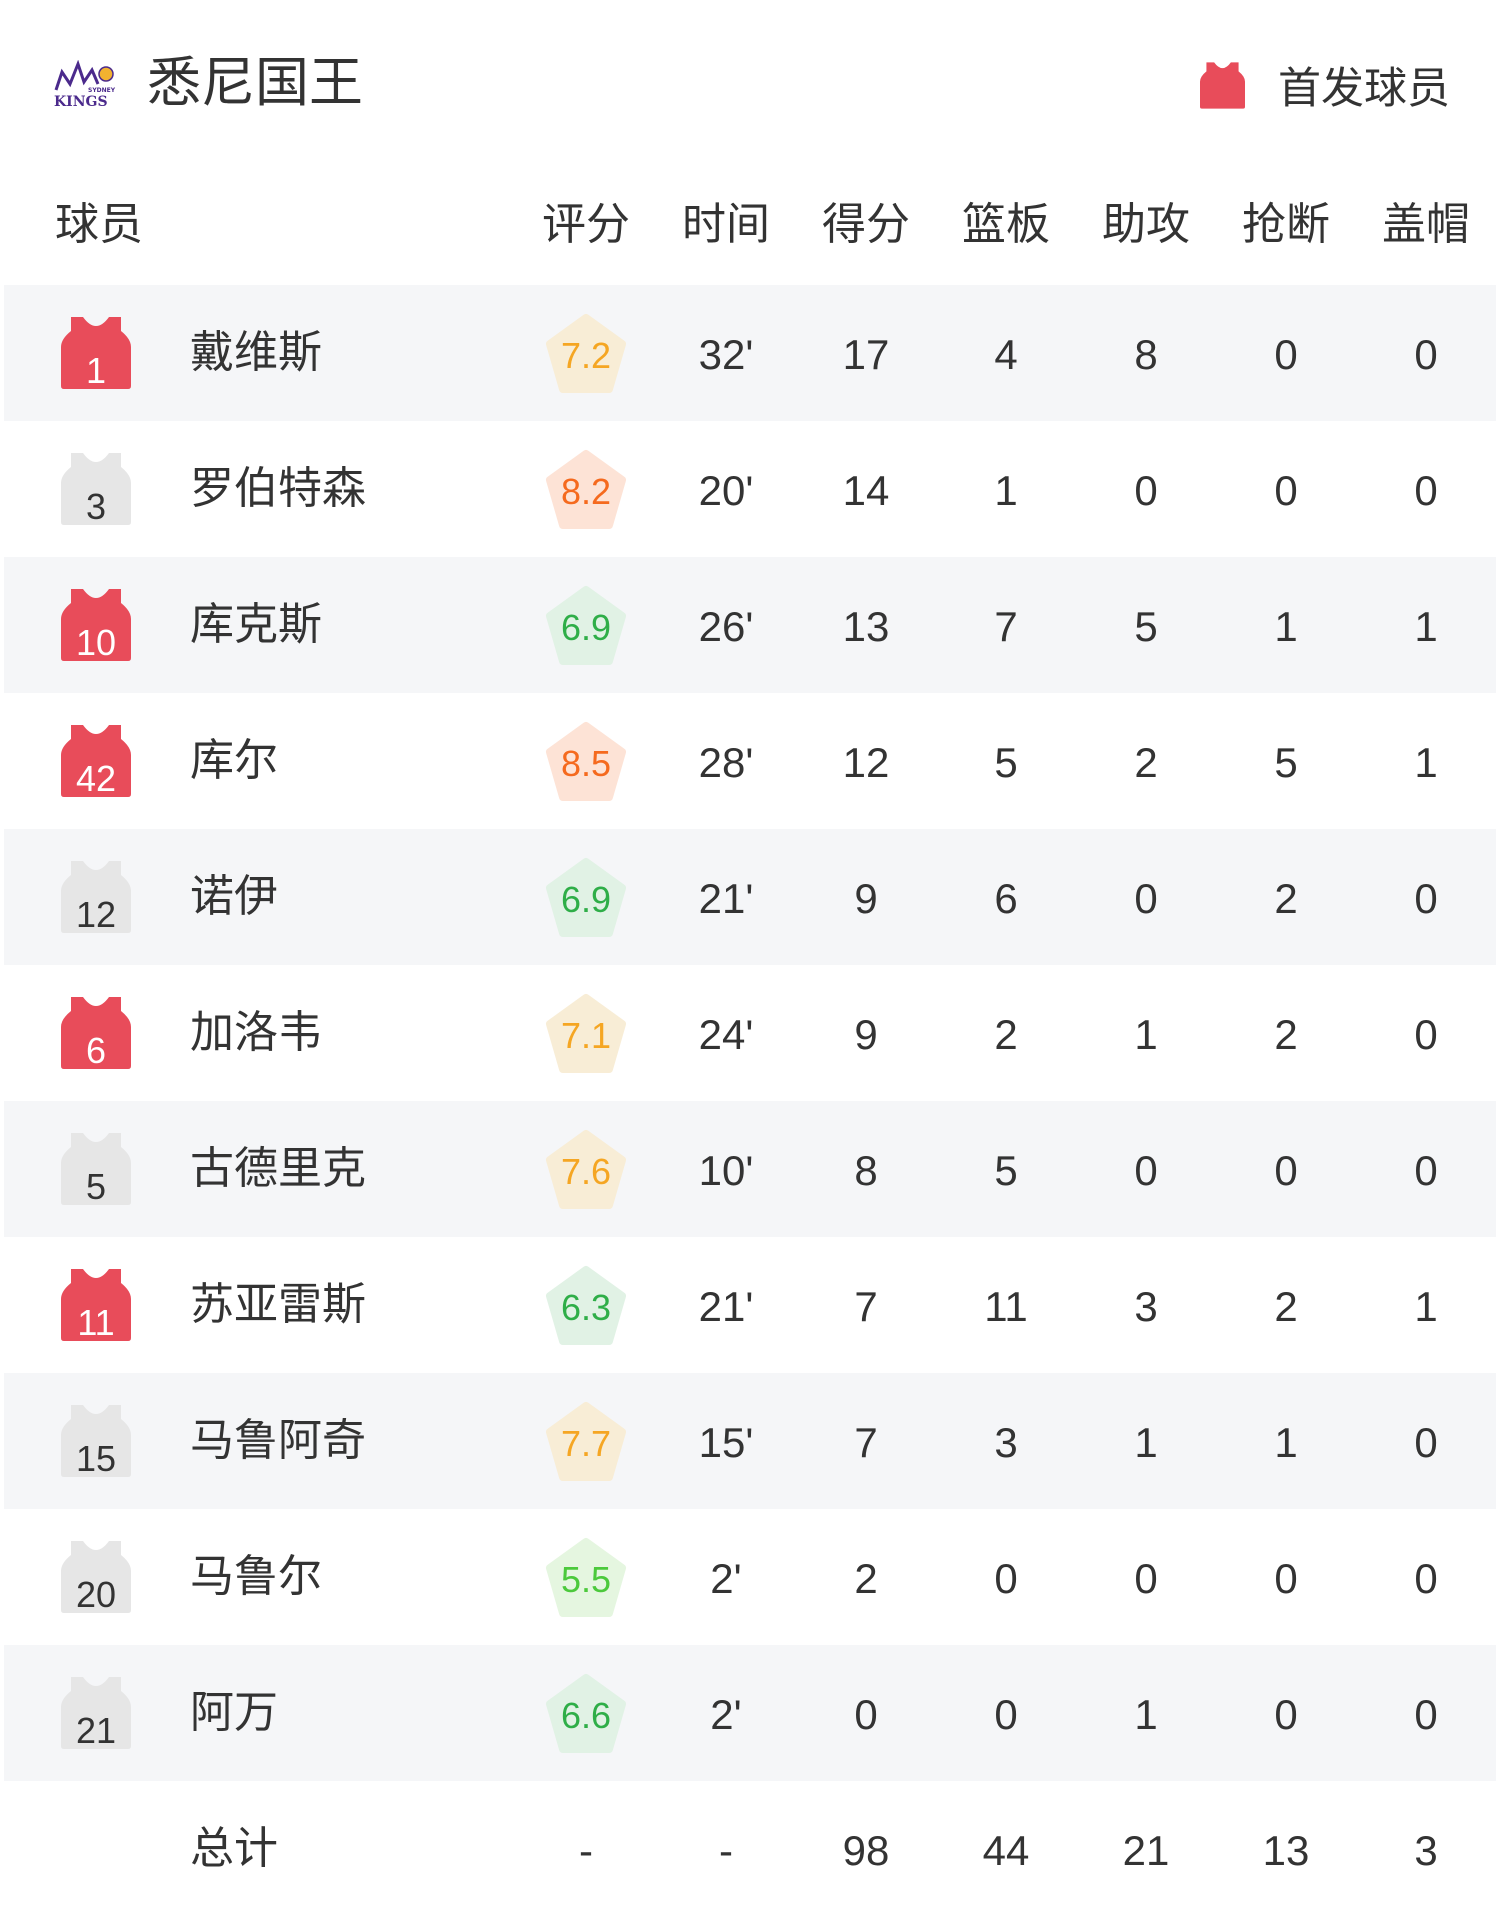 The width and height of the screenshot is (1500, 1920). I want to click on player-name: 马鲁阿奇, so click(278, 1440).